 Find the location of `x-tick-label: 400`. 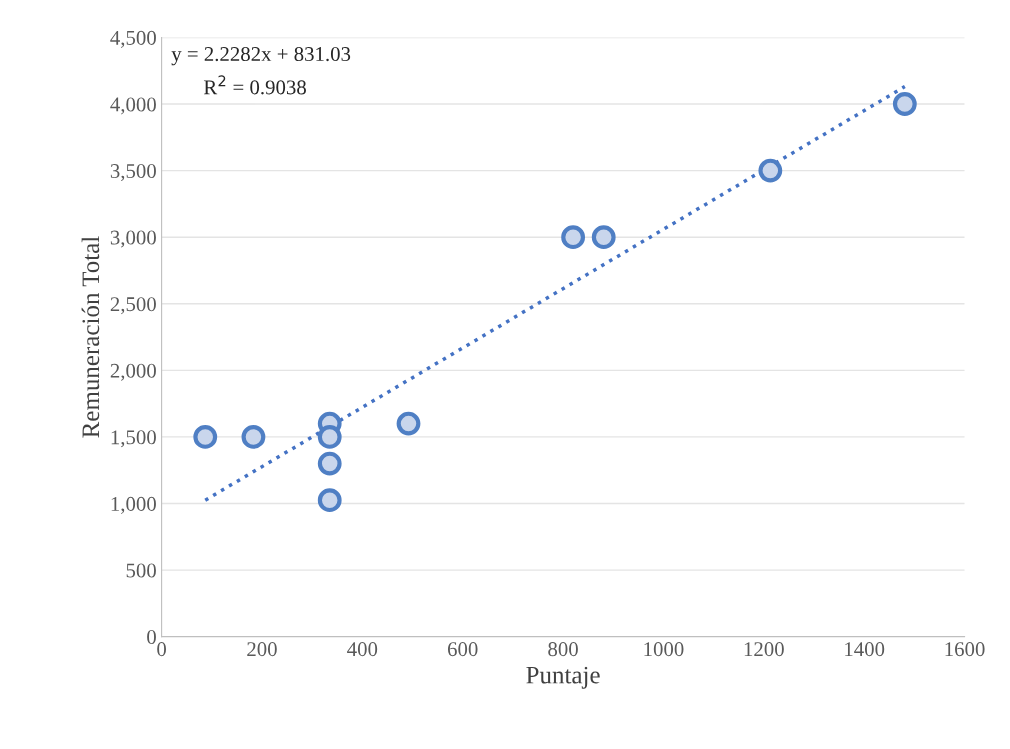

x-tick-label: 400 is located at coordinates (362, 649).